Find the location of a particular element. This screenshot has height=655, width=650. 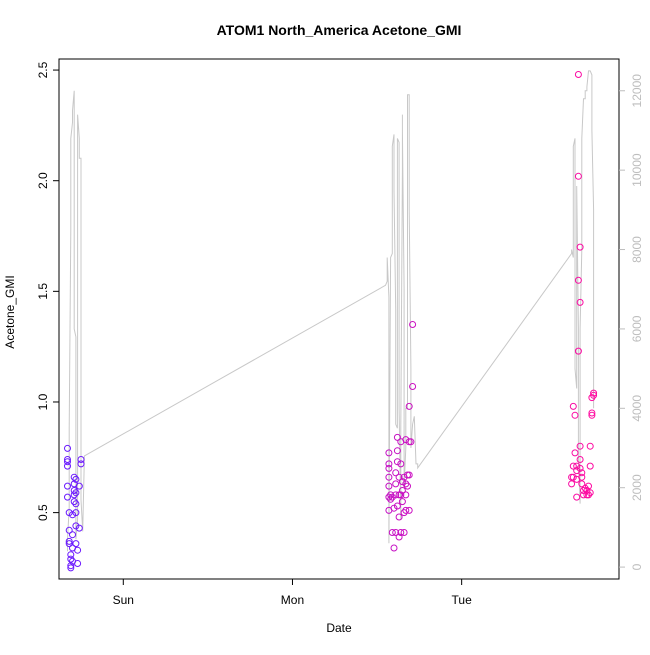

y2-tick-label: 8000 is located at coordinates (637, 249).